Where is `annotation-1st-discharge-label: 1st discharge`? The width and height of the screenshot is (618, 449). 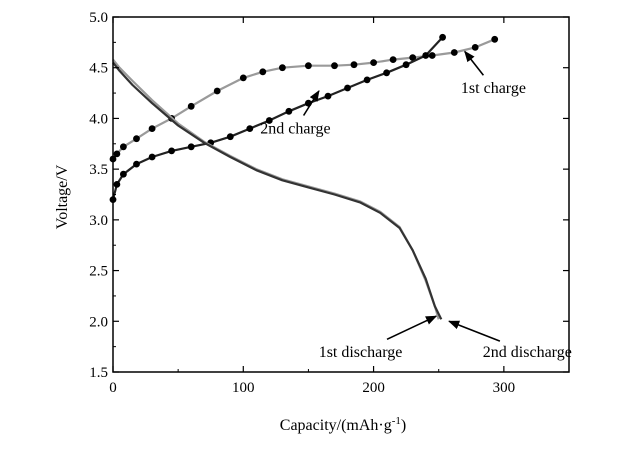
annotation-1st-discharge-label: 1st discharge is located at coordinates (361, 352).